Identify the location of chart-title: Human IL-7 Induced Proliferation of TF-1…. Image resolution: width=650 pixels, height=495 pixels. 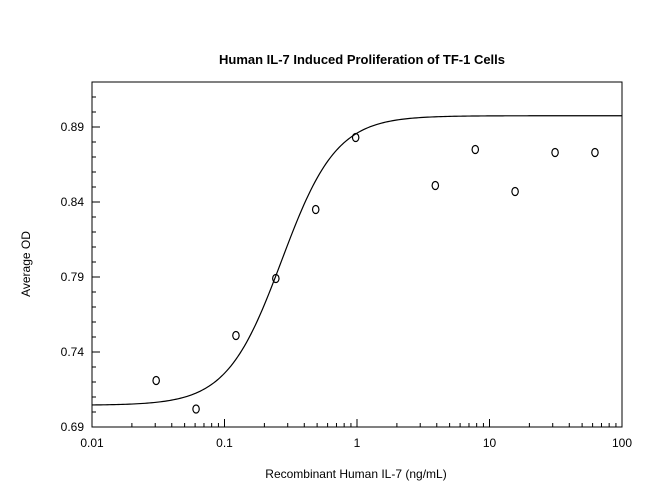
(362, 59).